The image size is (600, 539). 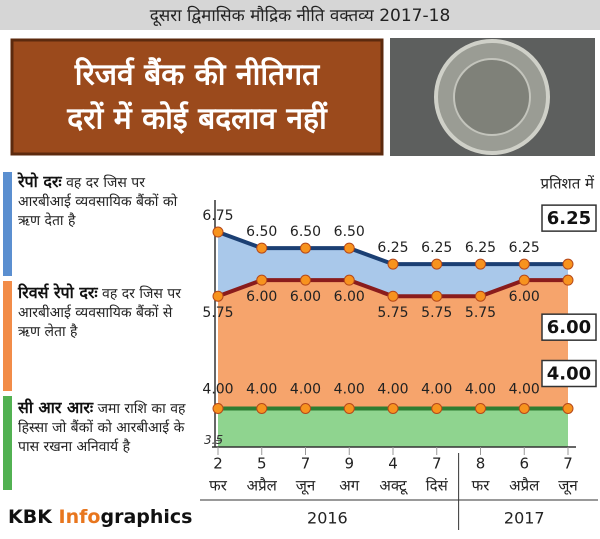 What do you see at coordinates (40, 181) in the screenshot?
I see `legend-name: रेपो दरः` at bounding box center [40, 181].